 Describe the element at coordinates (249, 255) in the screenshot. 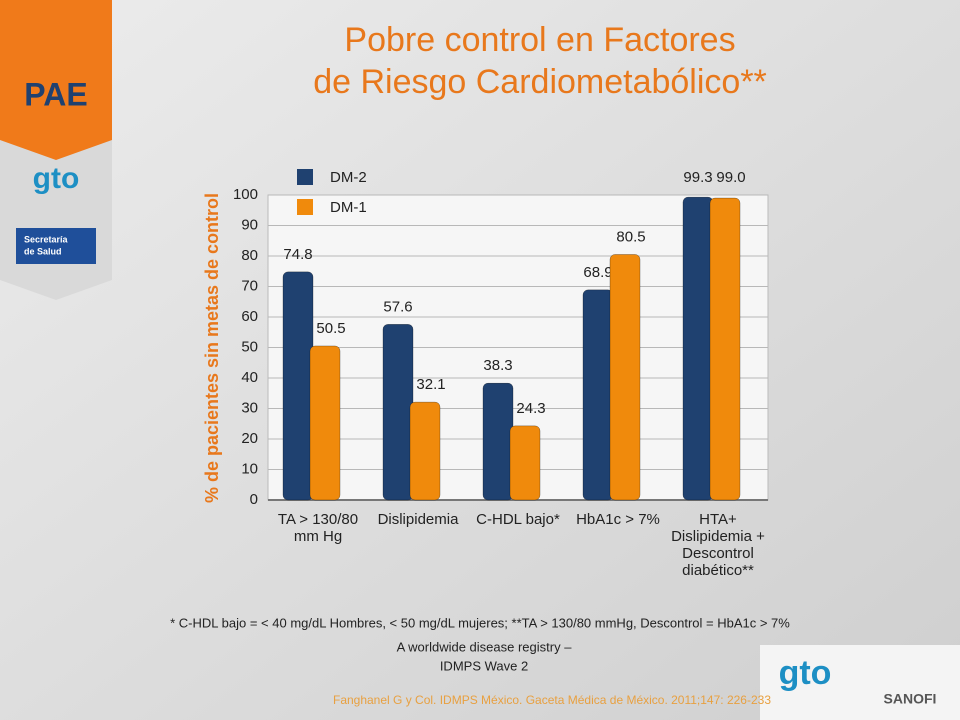

I see `y-tick-label: 80` at that location.